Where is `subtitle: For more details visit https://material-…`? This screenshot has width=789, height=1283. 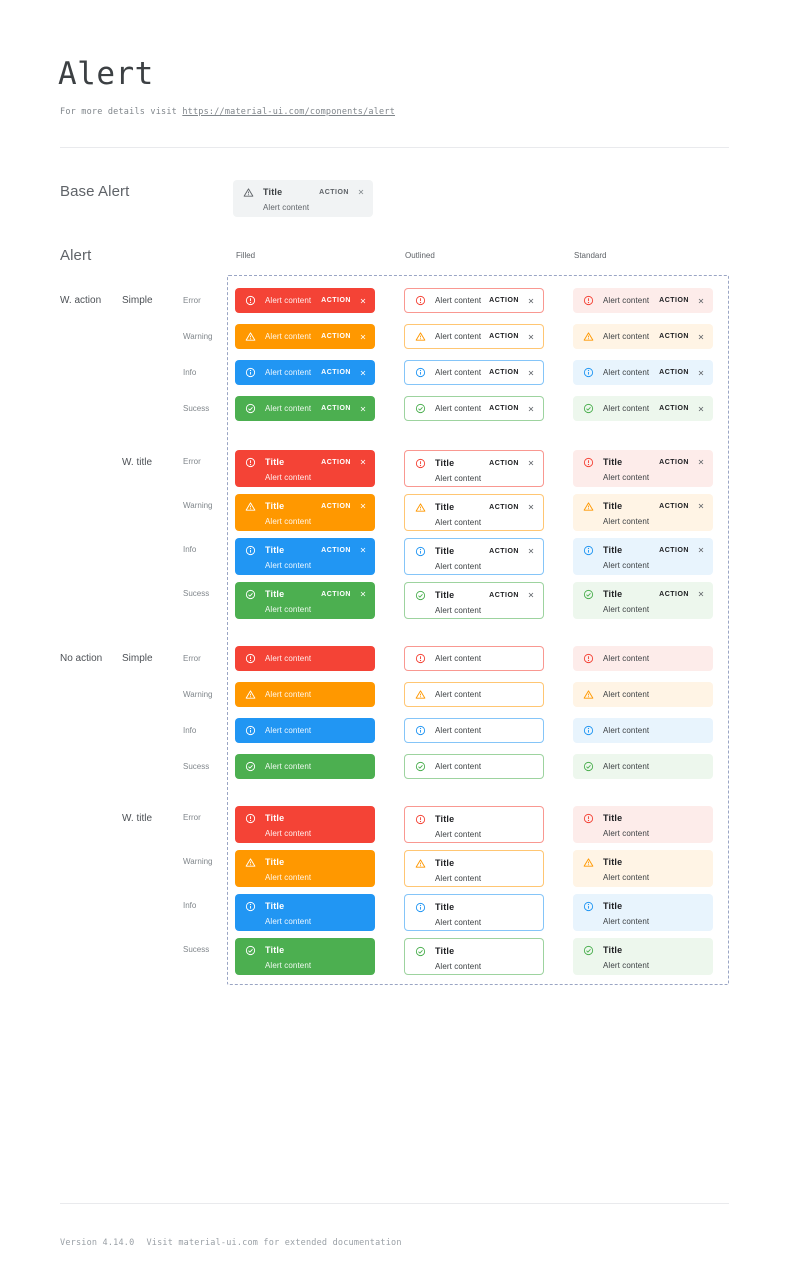
subtitle: For more details visit https://material-… is located at coordinates (227, 112).